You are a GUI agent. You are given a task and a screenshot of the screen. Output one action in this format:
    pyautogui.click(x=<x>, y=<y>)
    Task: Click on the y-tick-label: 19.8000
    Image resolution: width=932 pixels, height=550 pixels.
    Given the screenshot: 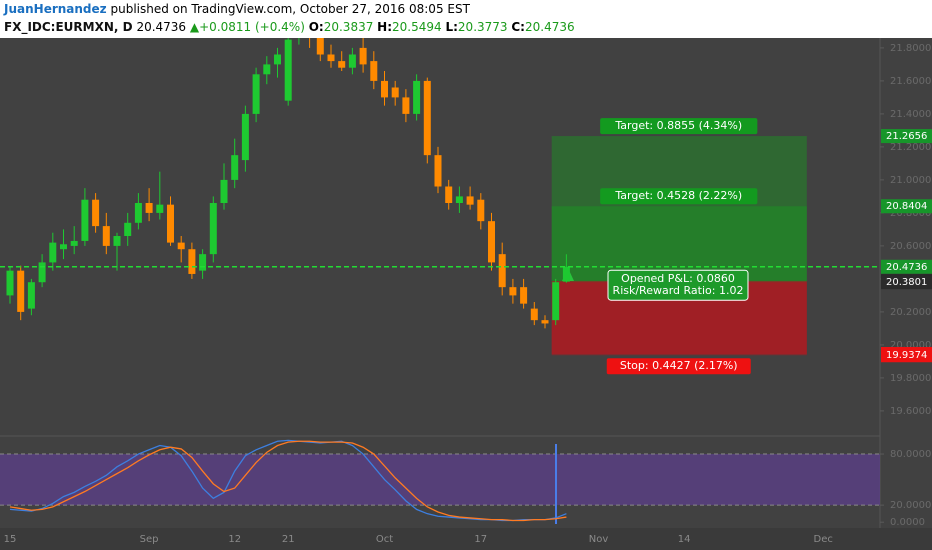 What is the action you would take?
    pyautogui.click(x=910, y=378)
    